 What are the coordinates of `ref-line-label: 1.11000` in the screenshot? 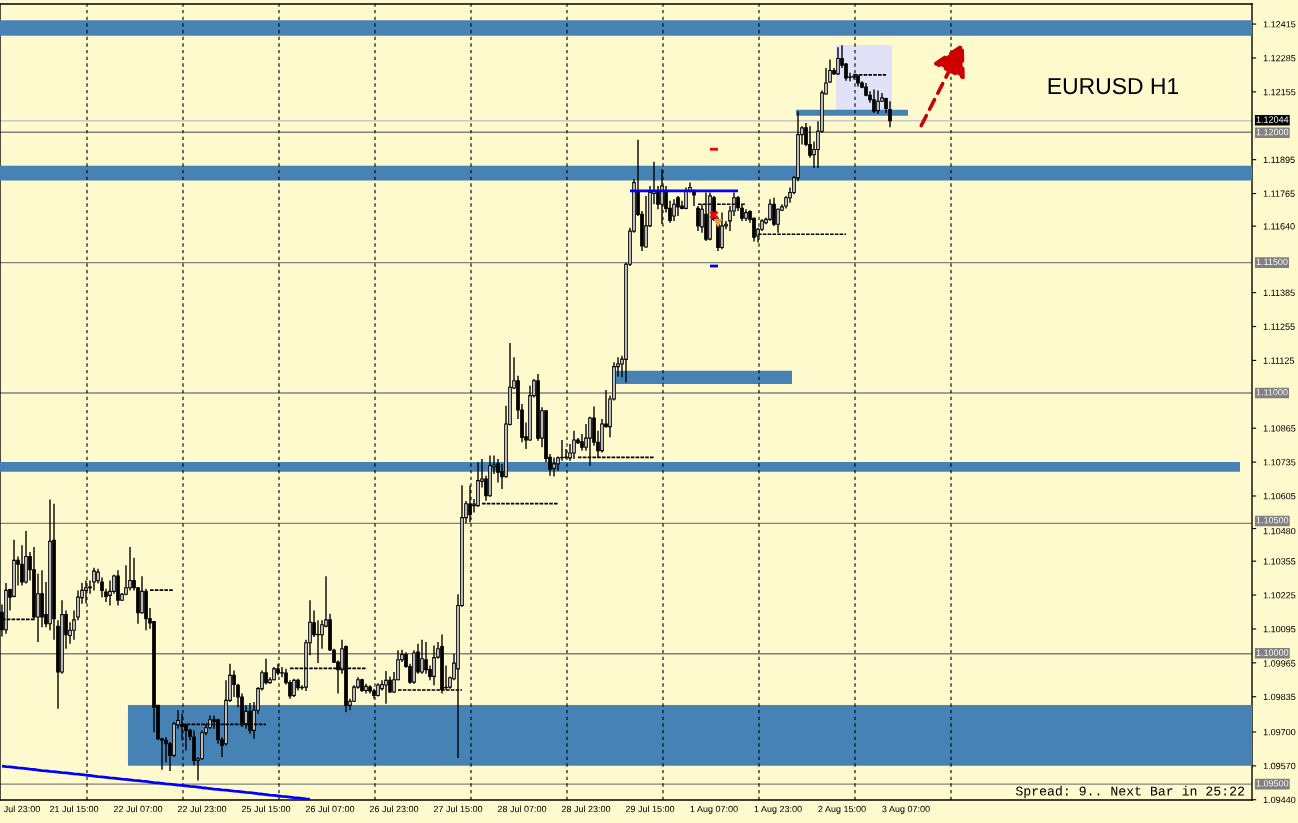 It's located at (1272, 392).